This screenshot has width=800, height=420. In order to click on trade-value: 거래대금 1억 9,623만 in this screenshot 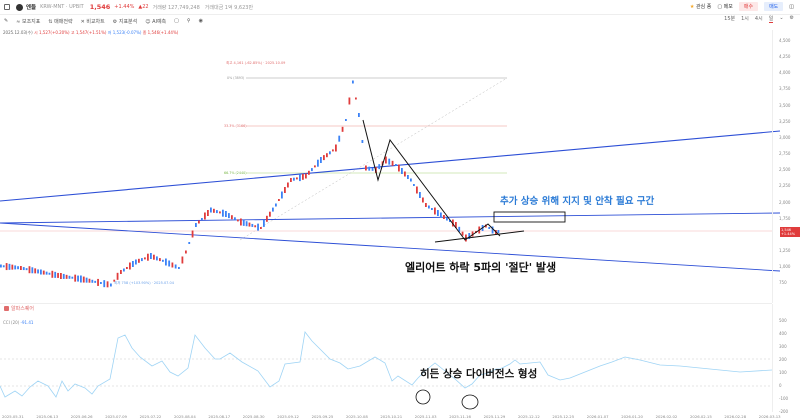, I will do `click(229, 7)`.